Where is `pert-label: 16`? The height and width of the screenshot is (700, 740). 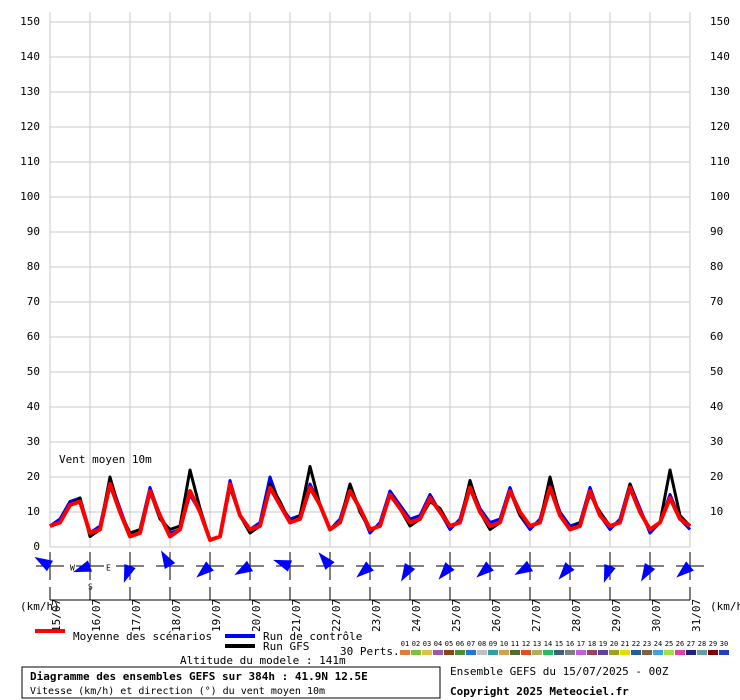
pert-label: 16 is located at coordinates (570, 644).